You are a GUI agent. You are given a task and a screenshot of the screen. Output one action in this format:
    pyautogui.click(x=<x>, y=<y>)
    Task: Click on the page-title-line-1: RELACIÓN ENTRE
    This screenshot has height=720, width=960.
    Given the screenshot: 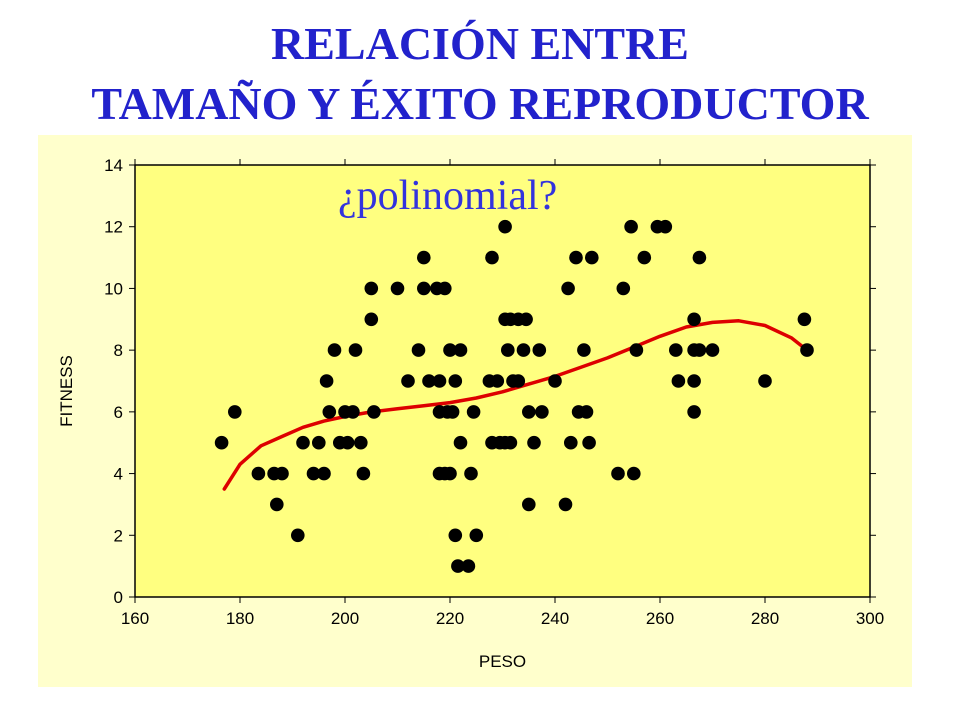 What is the action you would take?
    pyautogui.click(x=480, y=43)
    